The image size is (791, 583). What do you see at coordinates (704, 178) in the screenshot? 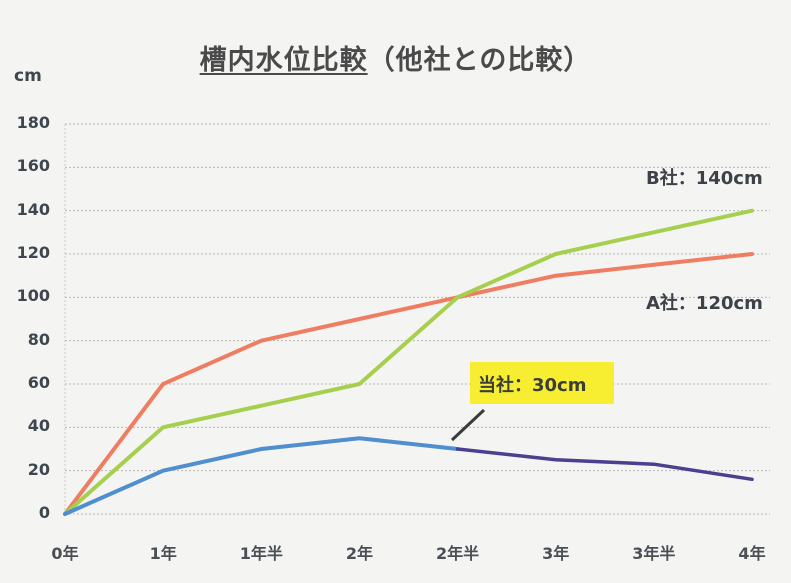
I see `b-company-label: B社：140cm` at bounding box center [704, 178].